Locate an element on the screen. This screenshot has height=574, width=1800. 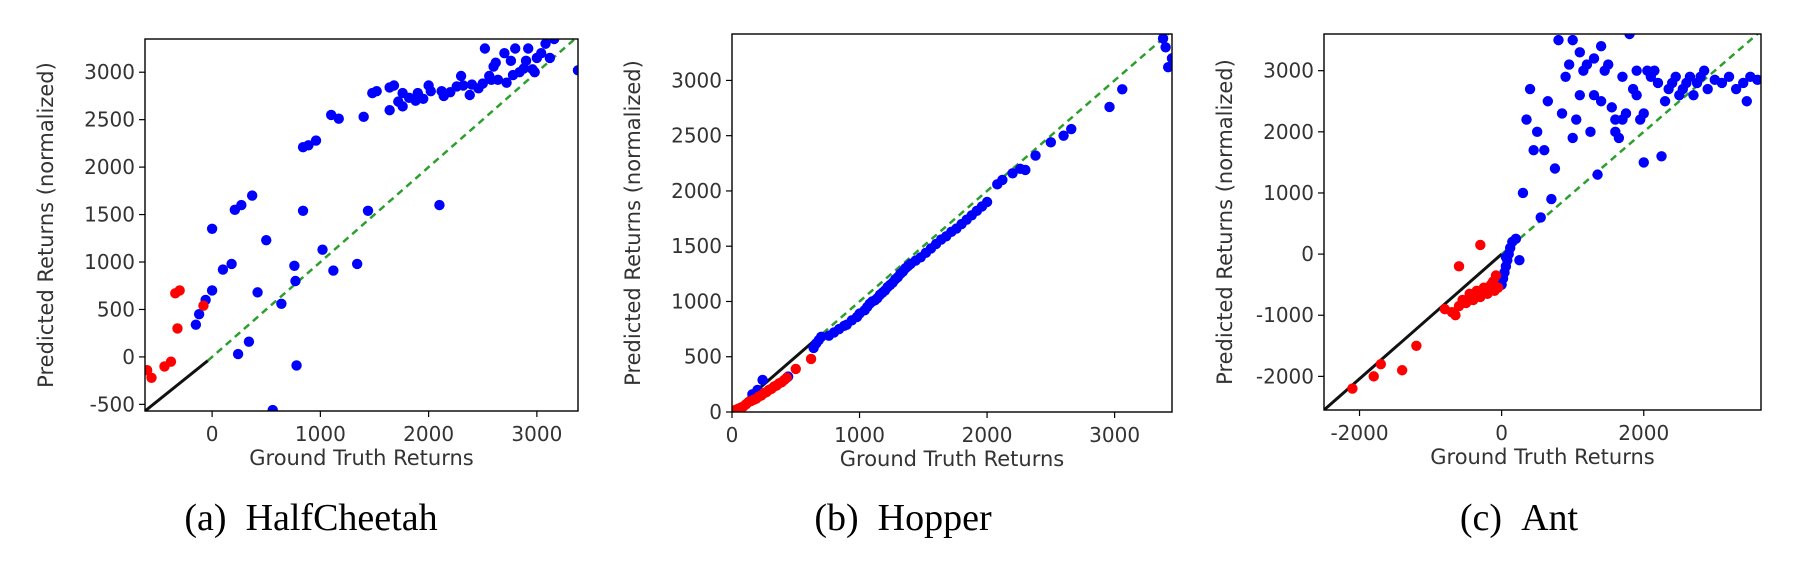
y-tick-label: 3000 is located at coordinates (696, 80).